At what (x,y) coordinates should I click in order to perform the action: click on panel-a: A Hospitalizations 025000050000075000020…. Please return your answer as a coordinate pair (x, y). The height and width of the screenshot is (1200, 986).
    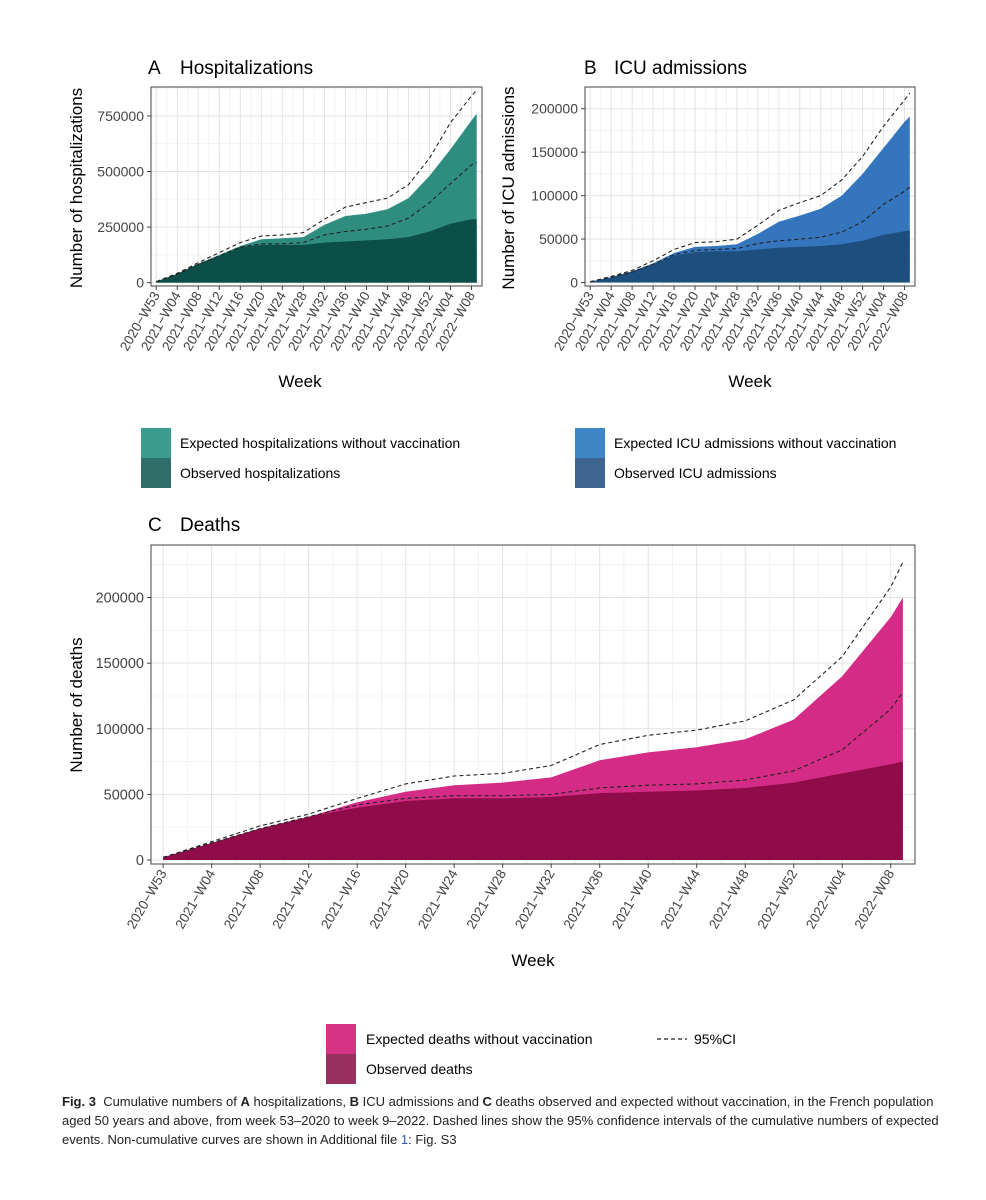
    Looking at the image, I should click on (275, 224).